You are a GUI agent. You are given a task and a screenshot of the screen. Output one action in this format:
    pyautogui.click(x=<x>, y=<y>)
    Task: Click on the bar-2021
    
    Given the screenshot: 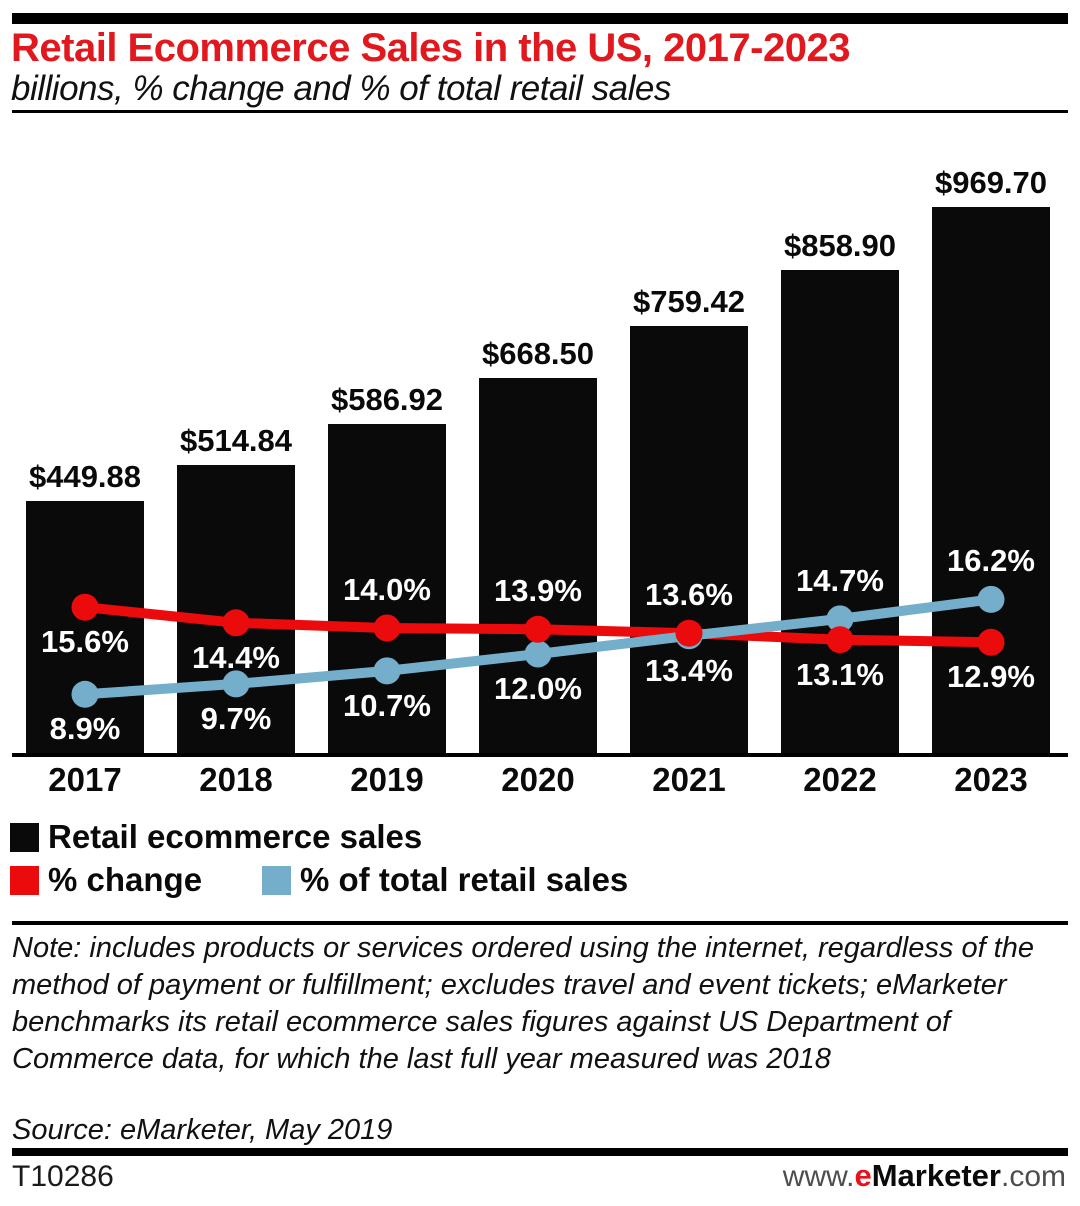 What is the action you would take?
    pyautogui.click(x=689, y=541)
    